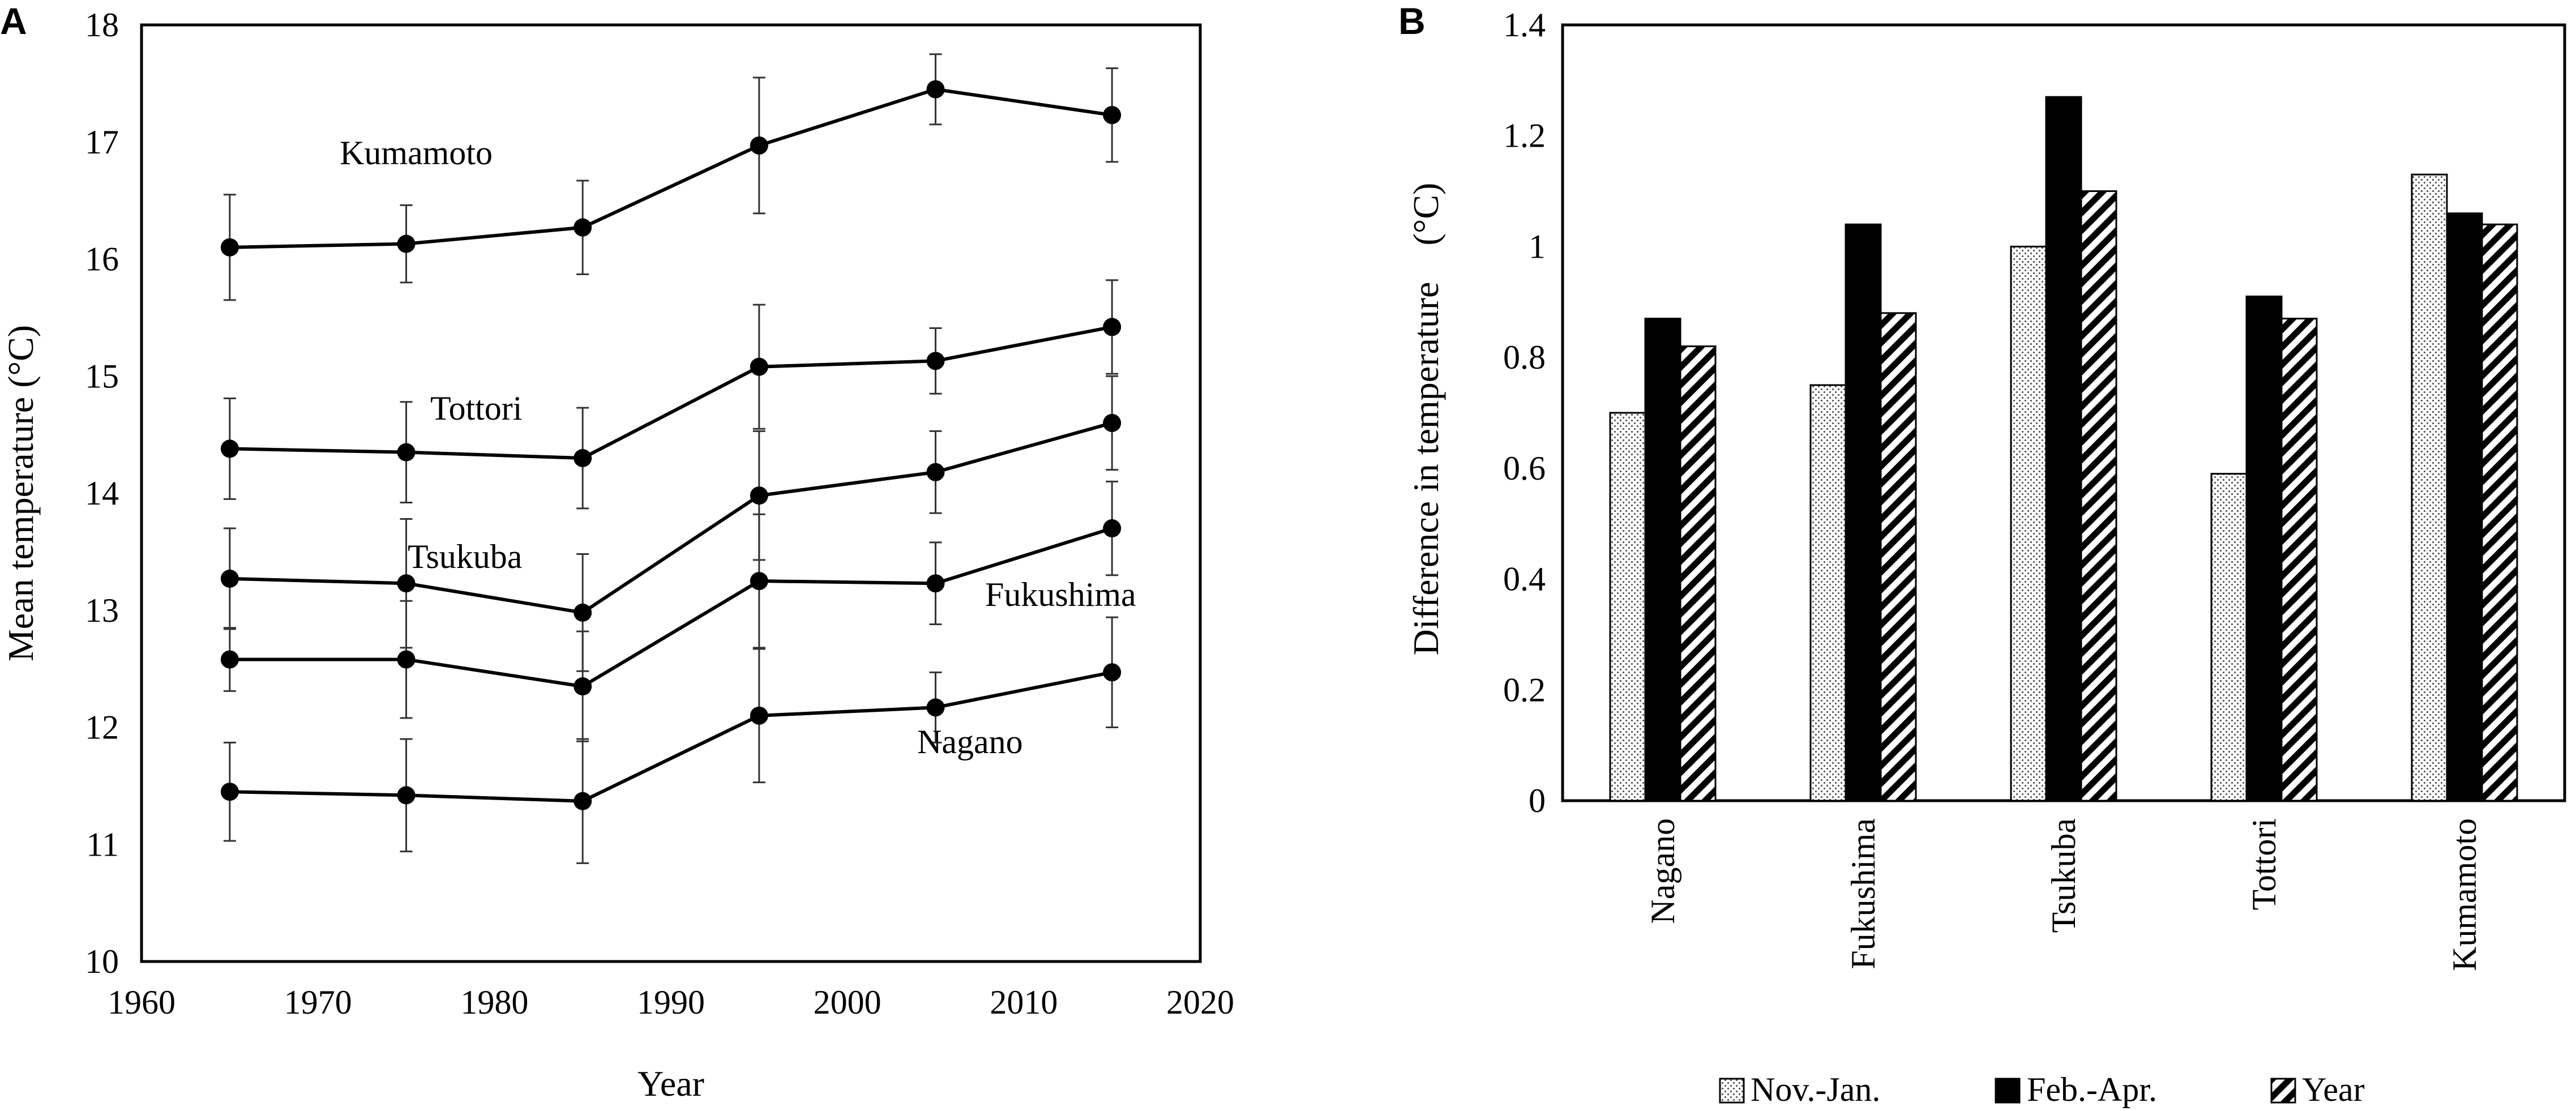  What do you see at coordinates (1627, 607) in the screenshot?
I see `bar-nagano-nov-jan` at bounding box center [1627, 607].